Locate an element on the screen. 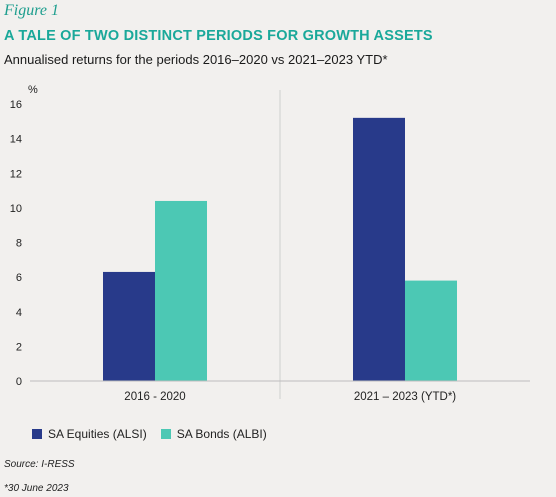  figure-label: Figure 1 is located at coordinates (31, 10).